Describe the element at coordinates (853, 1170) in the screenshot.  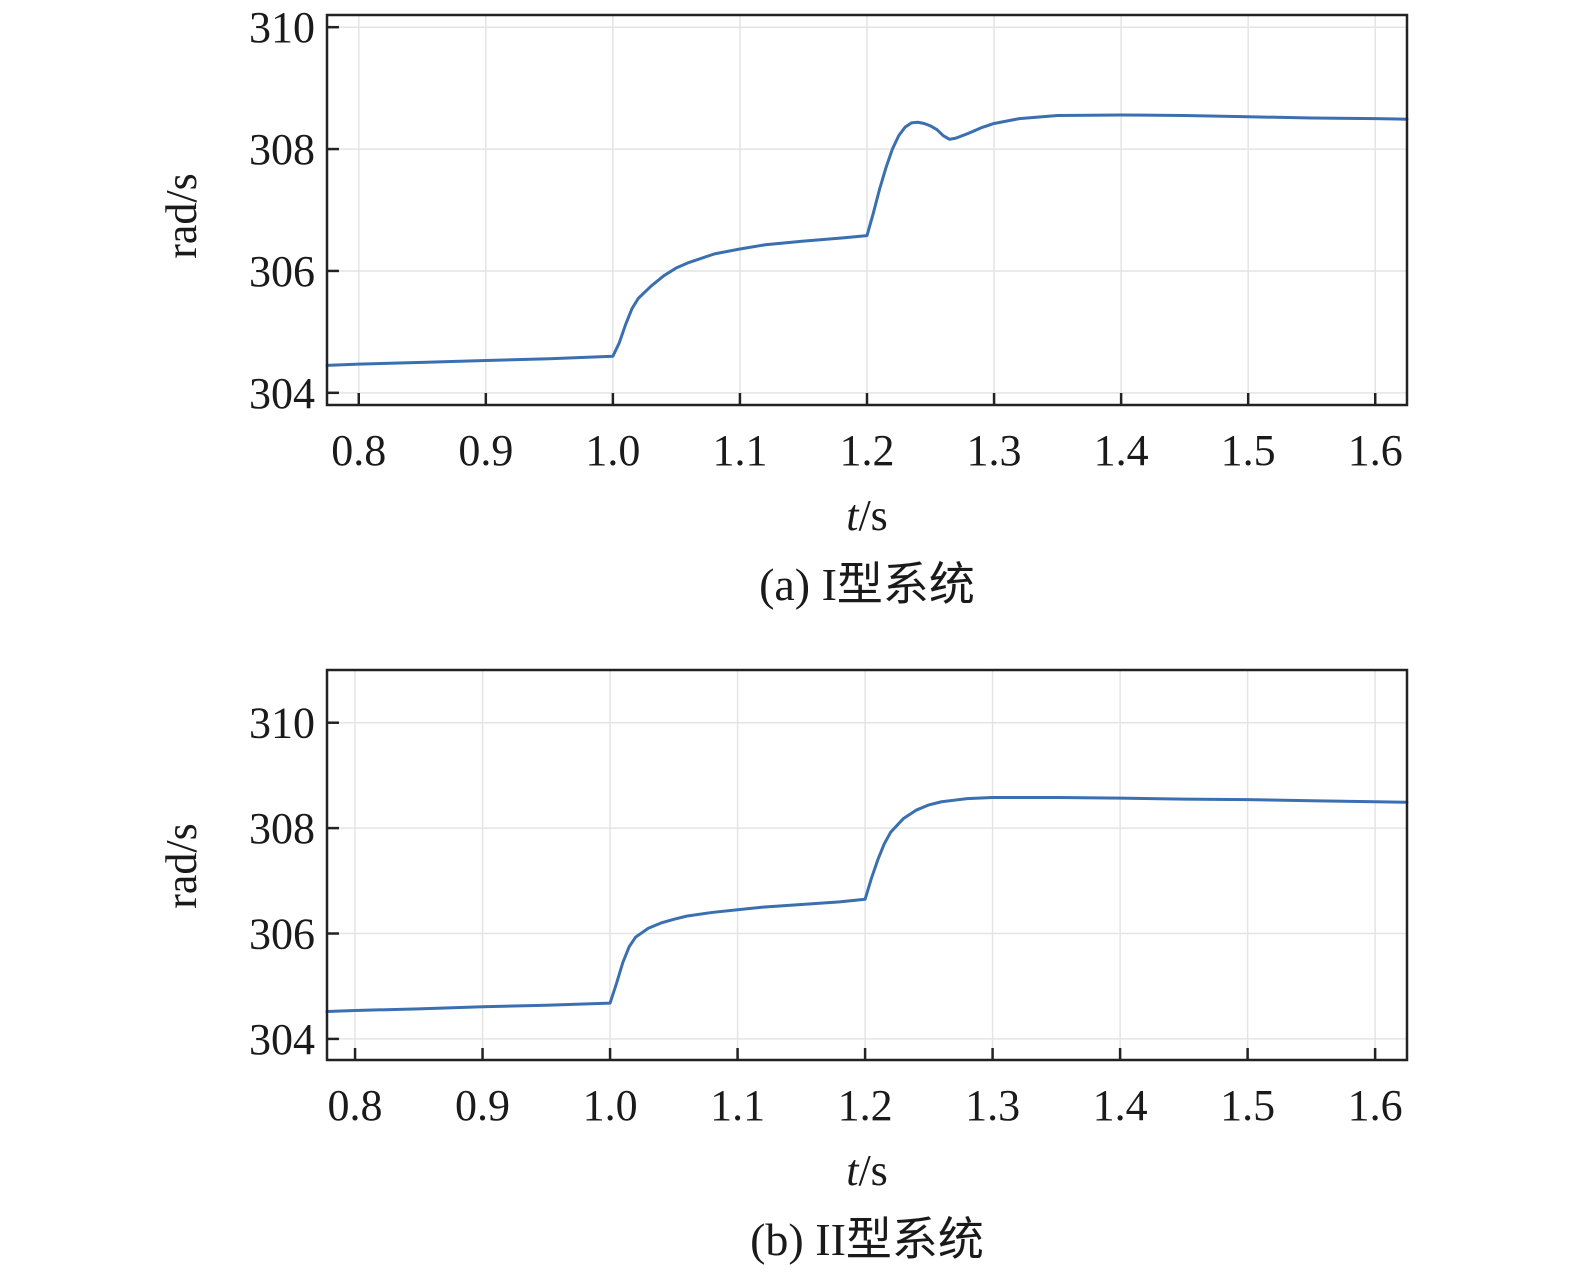
I see `x-axis-label-var-b: t` at that location.